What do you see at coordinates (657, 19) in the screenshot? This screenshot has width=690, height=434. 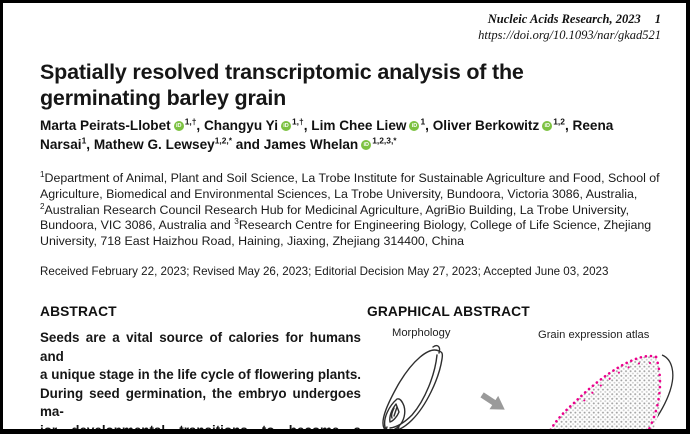 I see `page-number: 1` at bounding box center [657, 19].